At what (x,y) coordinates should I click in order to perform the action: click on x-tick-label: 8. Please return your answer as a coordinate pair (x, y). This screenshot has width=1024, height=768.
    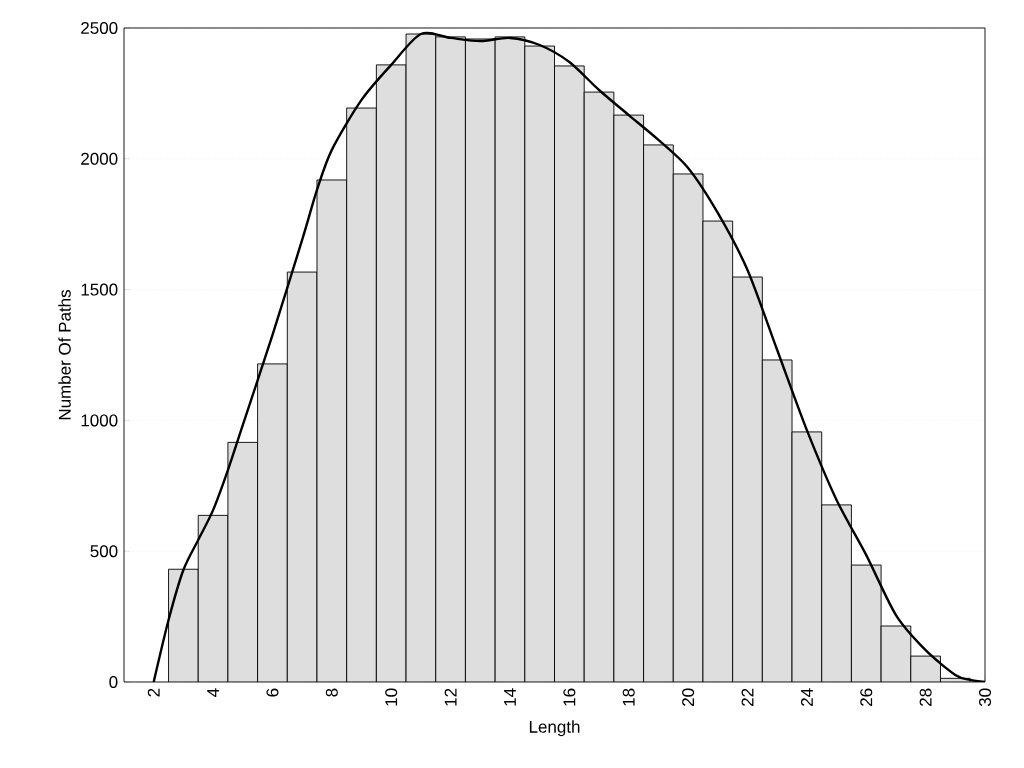
    Looking at the image, I should click on (331, 692).